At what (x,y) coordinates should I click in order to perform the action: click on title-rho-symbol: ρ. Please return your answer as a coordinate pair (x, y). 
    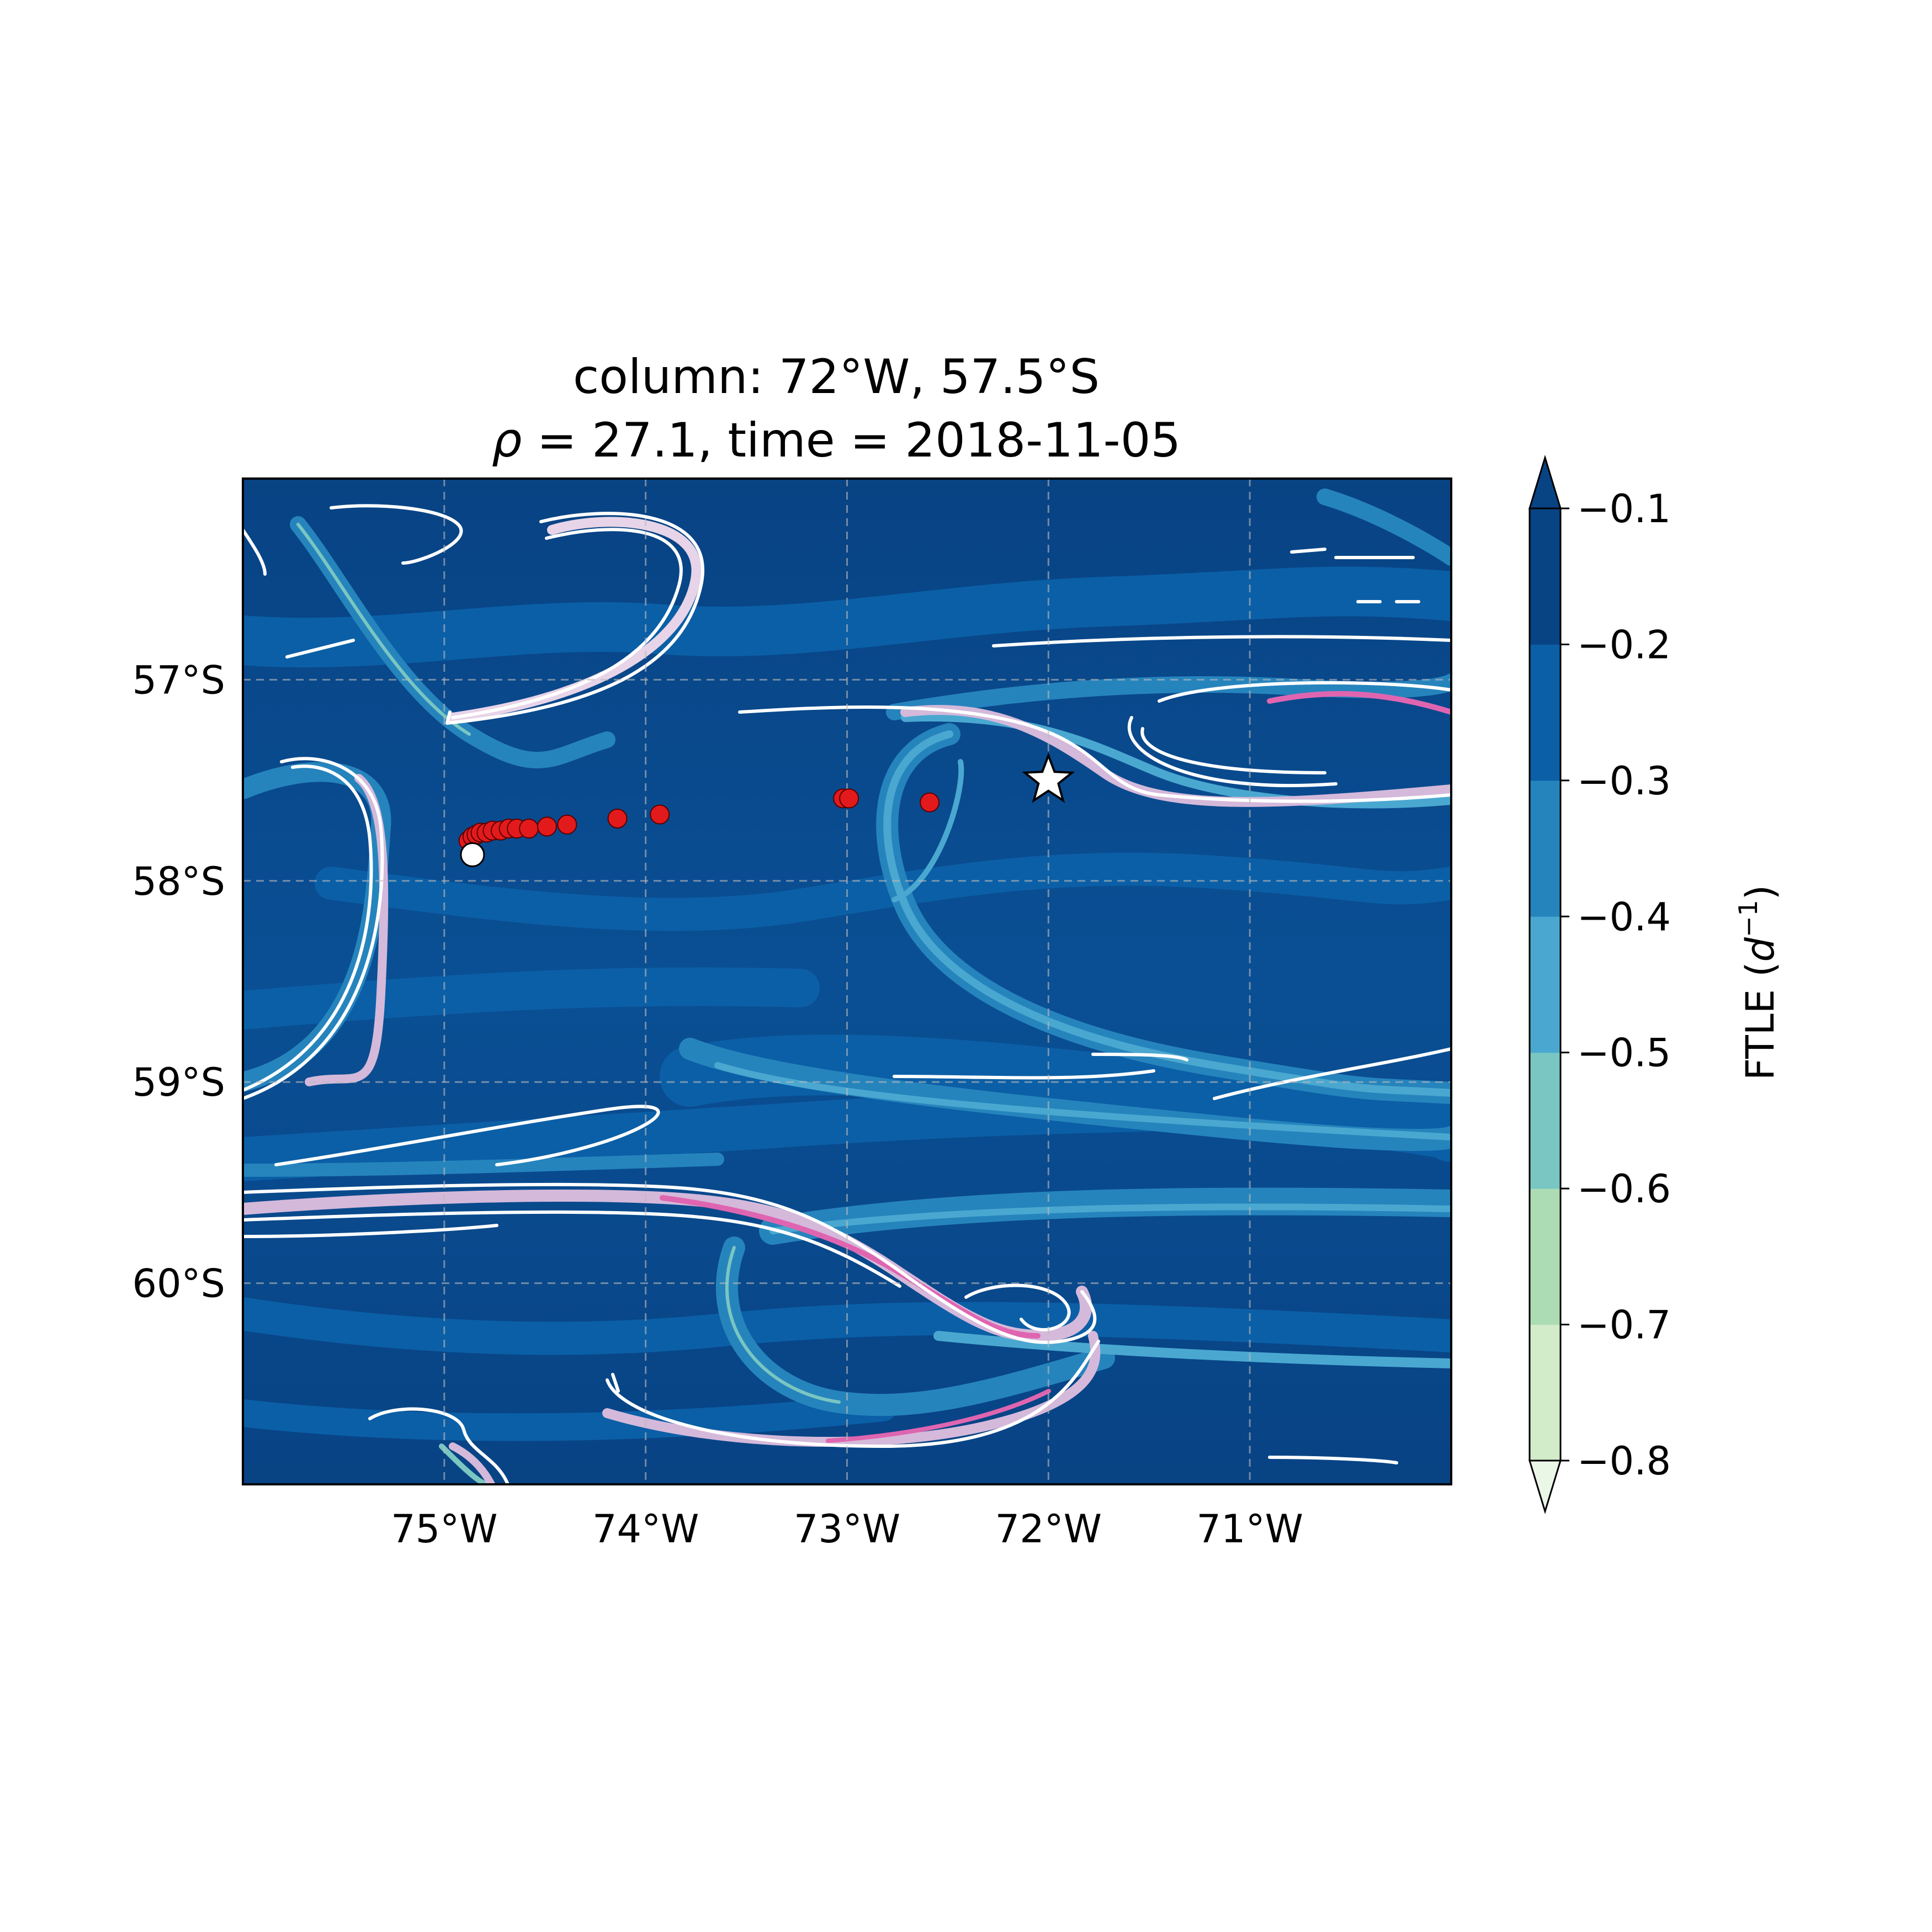
    Looking at the image, I should click on (507, 441).